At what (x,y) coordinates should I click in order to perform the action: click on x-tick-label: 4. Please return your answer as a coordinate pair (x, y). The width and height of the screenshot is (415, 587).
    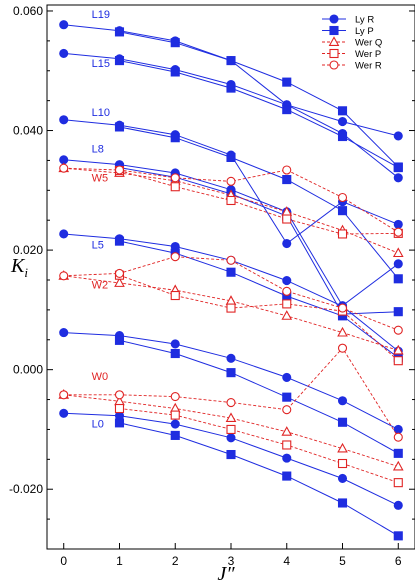
    Looking at the image, I should click on (286, 561).